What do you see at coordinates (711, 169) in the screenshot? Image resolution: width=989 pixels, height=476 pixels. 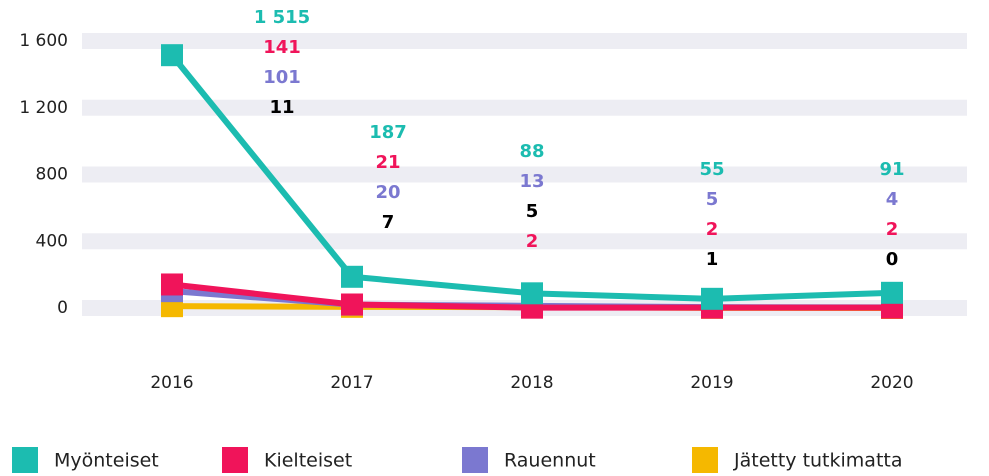 I see `value-label: 55` at bounding box center [711, 169].